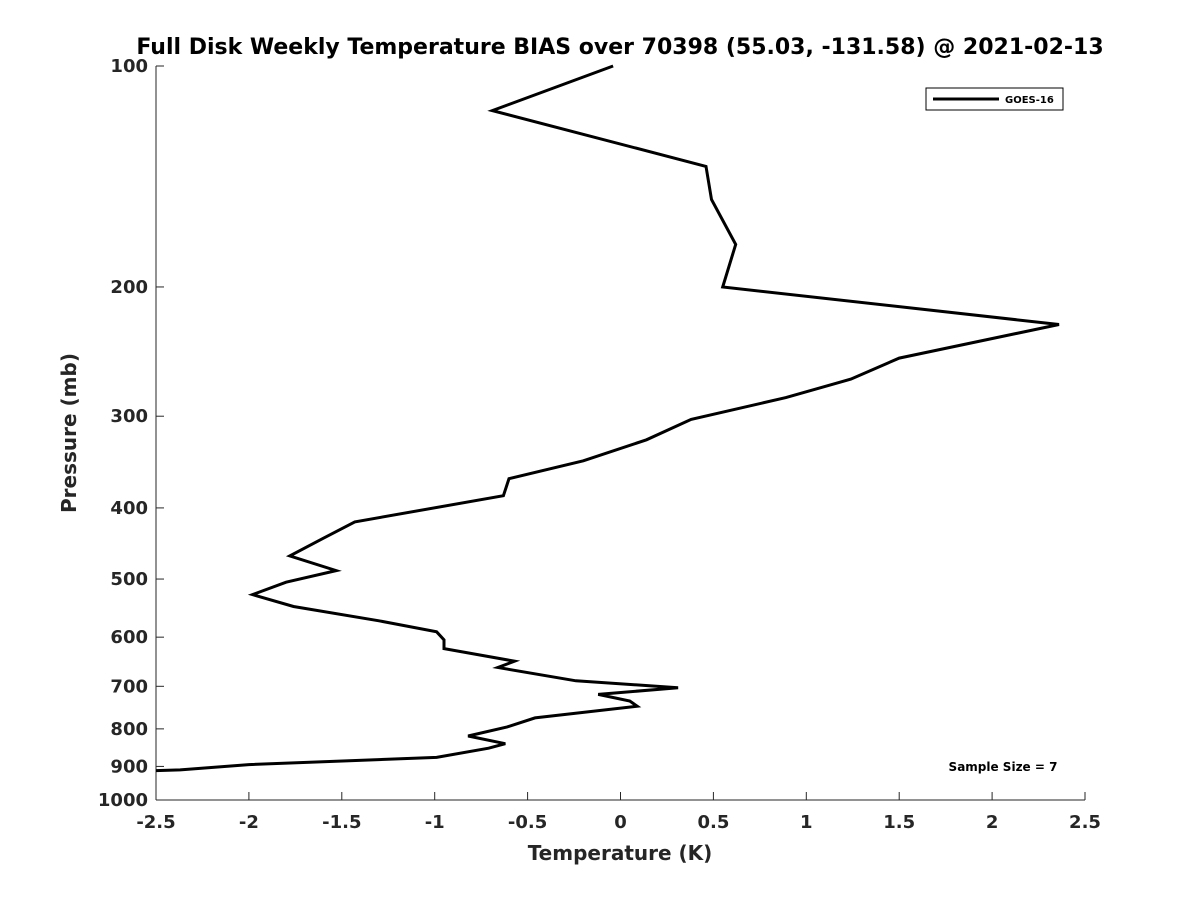 This screenshot has width=1200, height=900. What do you see at coordinates (129, 508) in the screenshot?
I see `y-tick-label: 400` at bounding box center [129, 508].